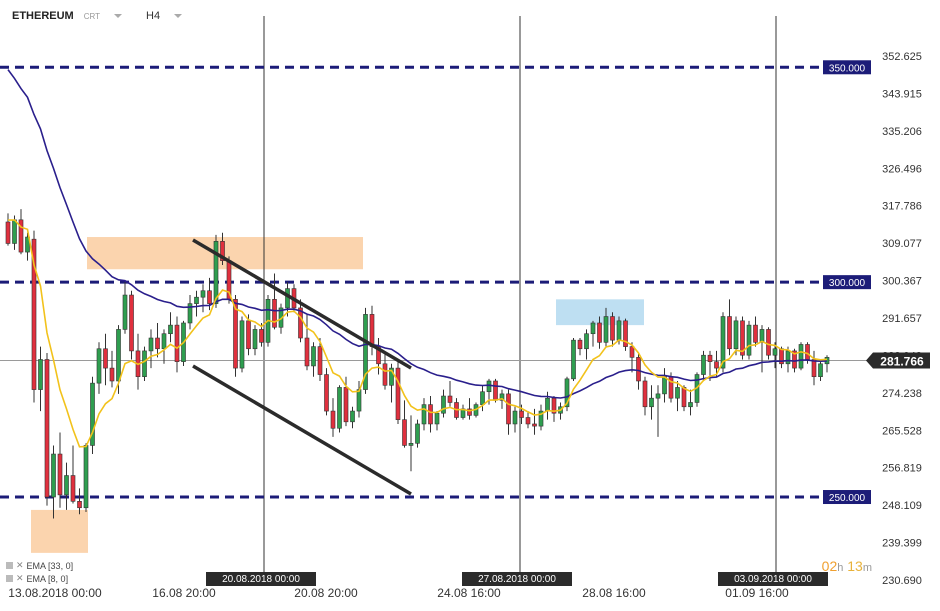  Describe the element at coordinates (302, 304) in the screenshot. I see `channel-upper-line` at that location.